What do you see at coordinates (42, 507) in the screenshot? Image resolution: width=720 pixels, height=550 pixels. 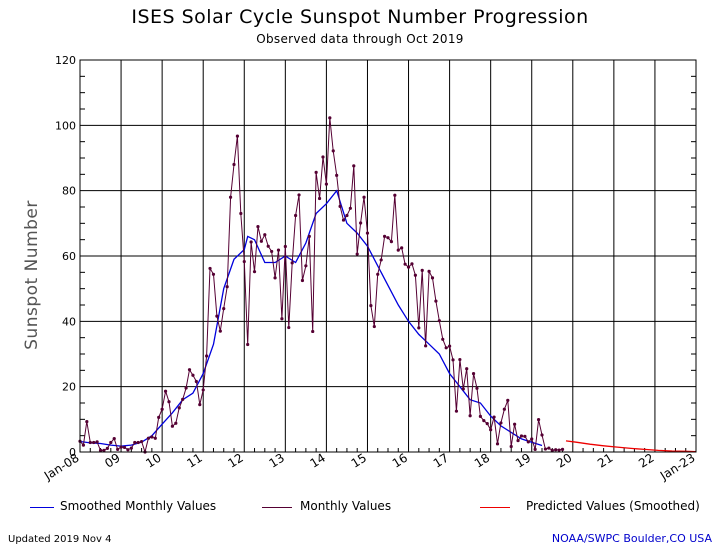 I see `legend-swatch-smoothed` at bounding box center [42, 507].